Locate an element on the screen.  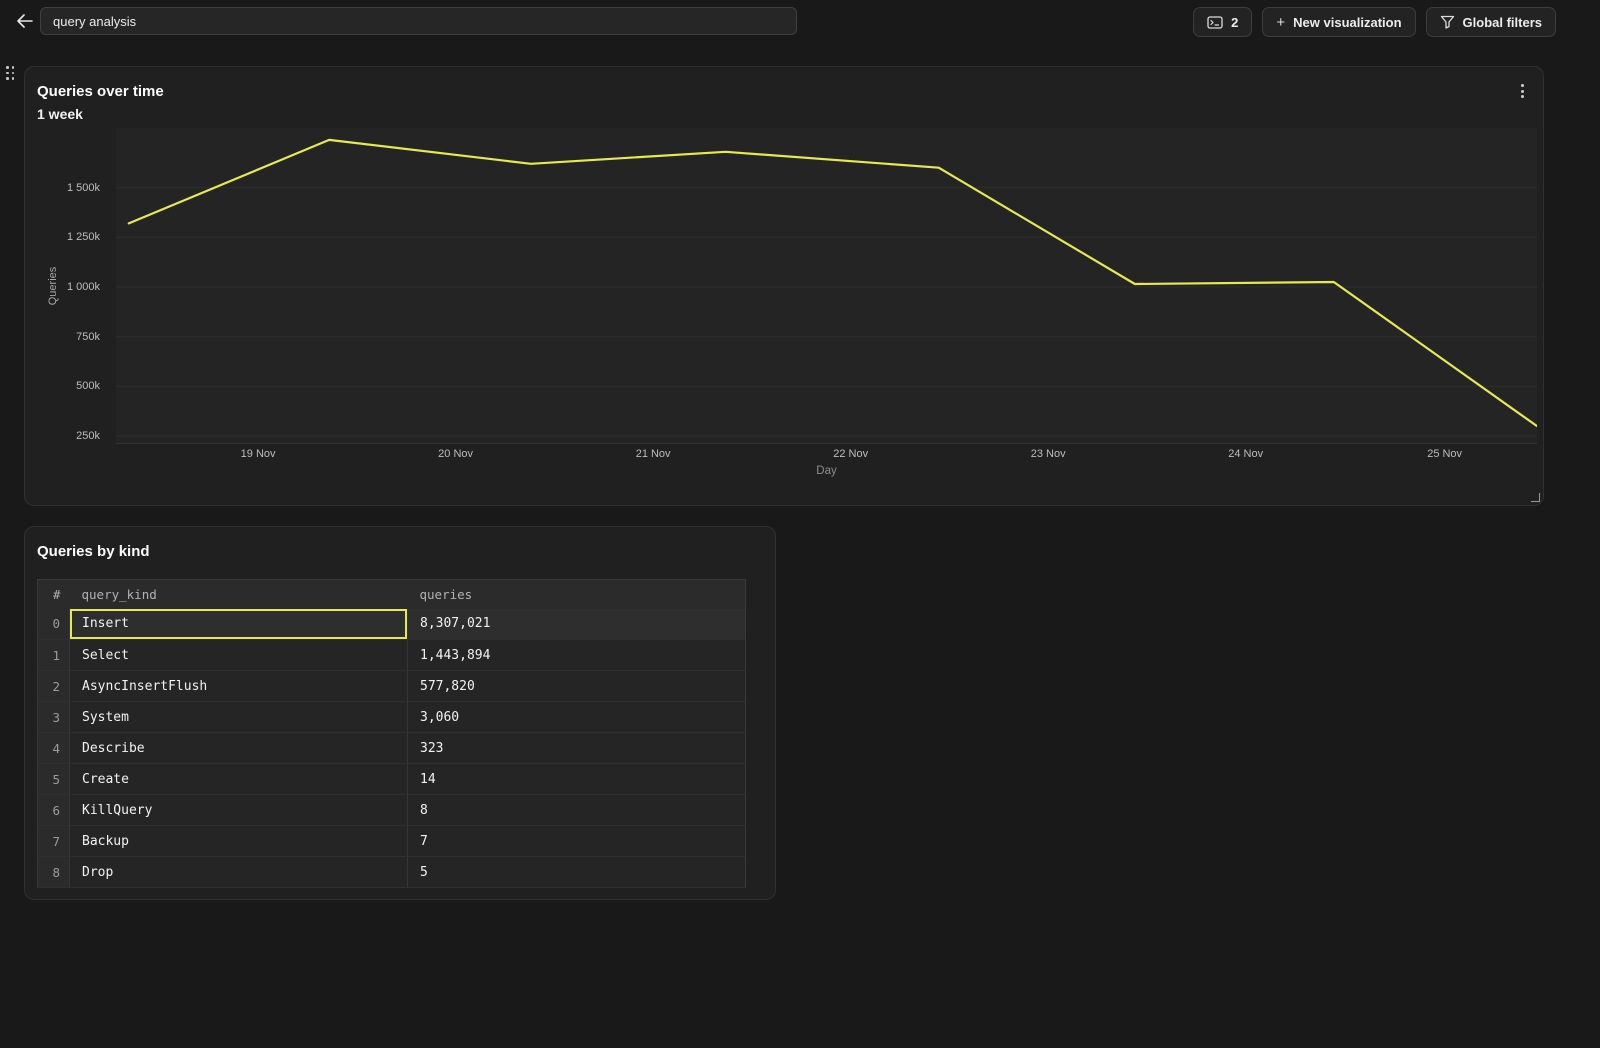
y-tick-label: 1 250k is located at coordinates (83, 237).